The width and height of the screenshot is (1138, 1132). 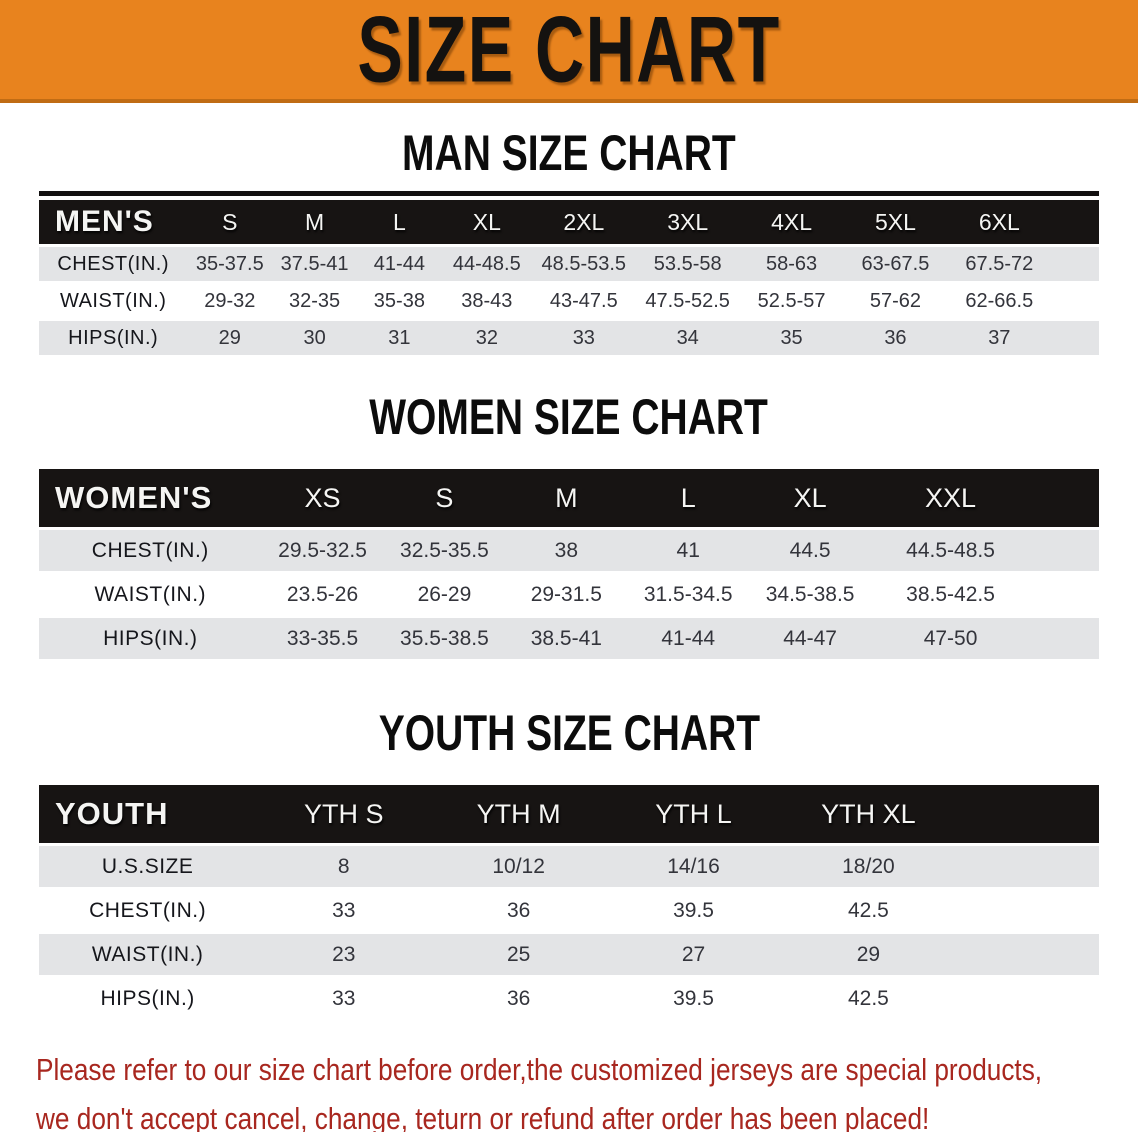 What do you see at coordinates (314, 337) in the screenshot?
I see `size-cell: 30` at bounding box center [314, 337].